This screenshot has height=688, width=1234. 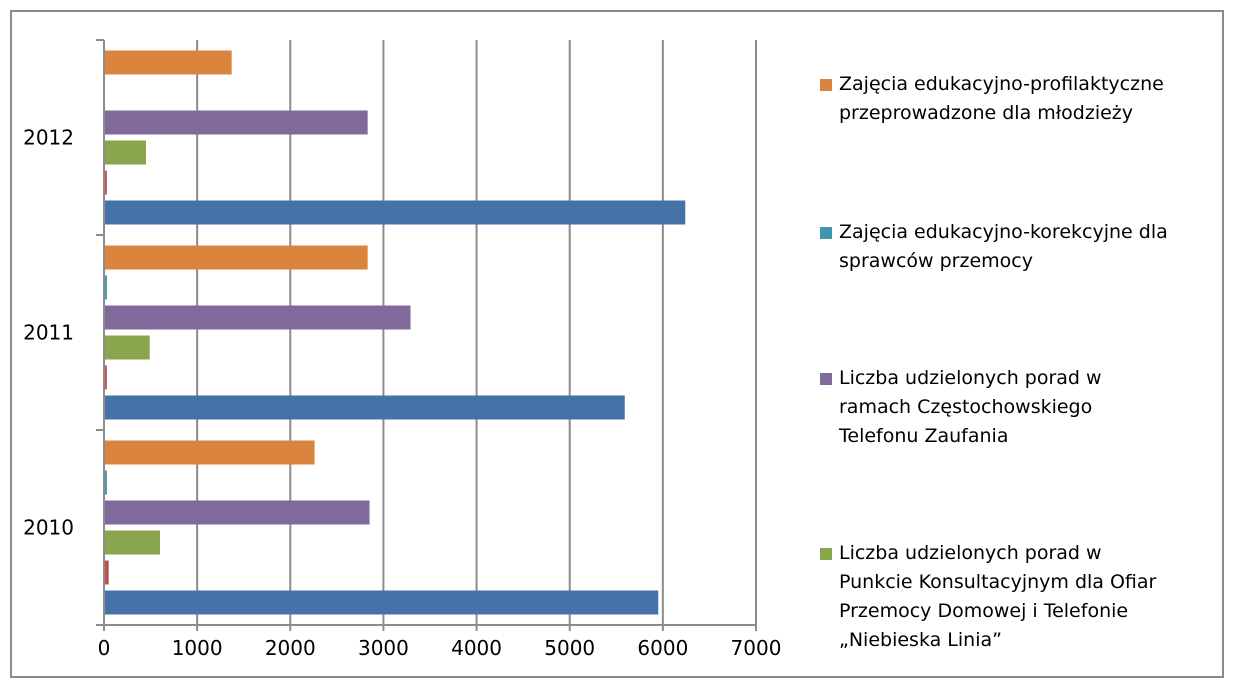 What do you see at coordinates (756, 648) in the screenshot?
I see `x-tick-label: 7000` at bounding box center [756, 648].